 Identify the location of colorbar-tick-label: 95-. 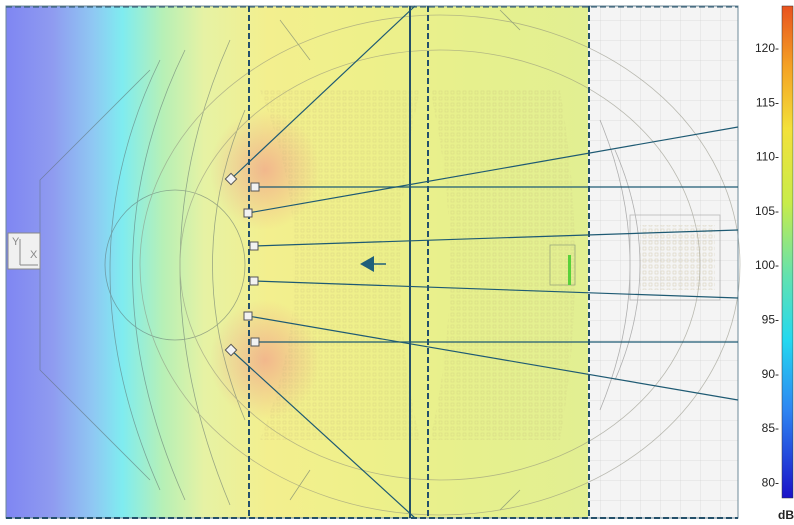
(770, 320).